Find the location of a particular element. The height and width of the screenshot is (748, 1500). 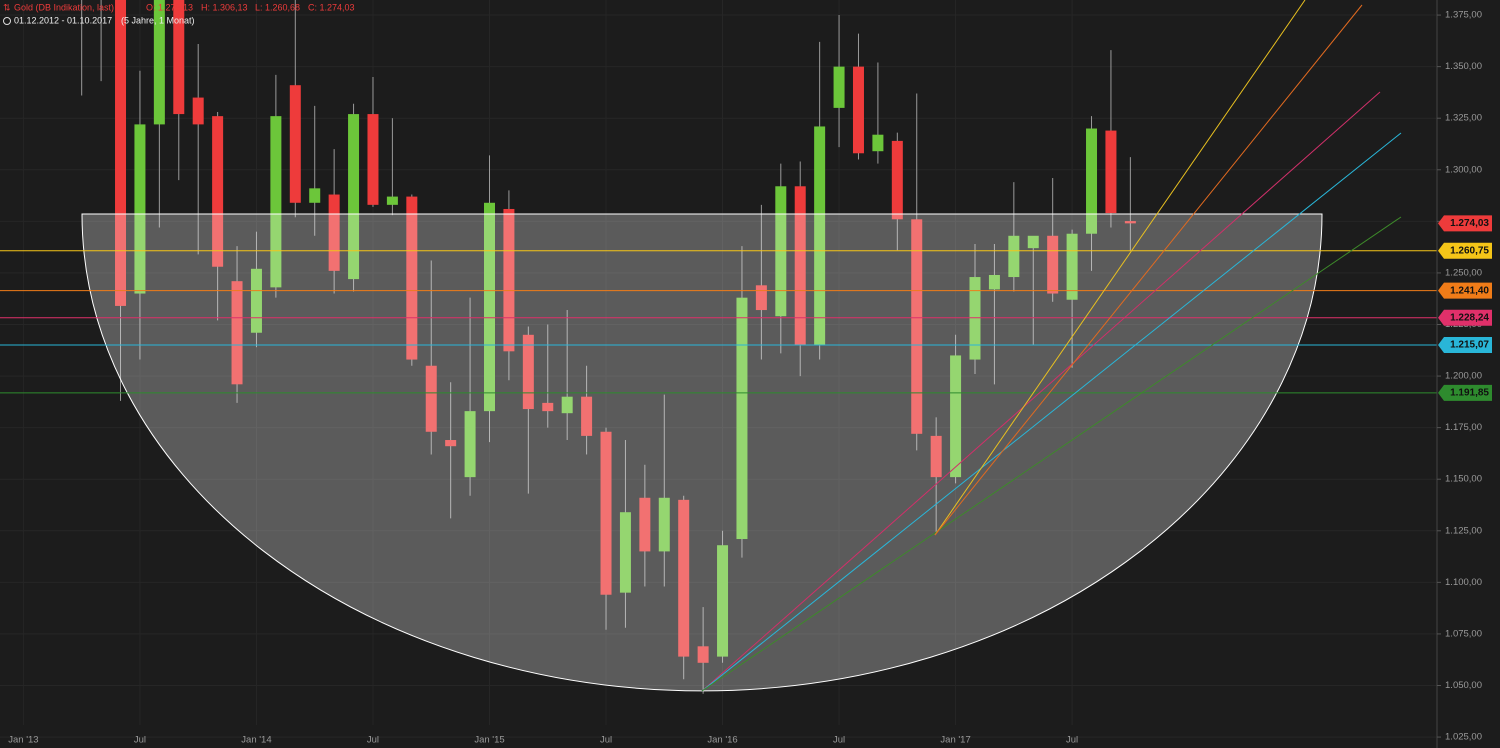

price-tag-label: 1.215,07 is located at coordinates (1469, 345).